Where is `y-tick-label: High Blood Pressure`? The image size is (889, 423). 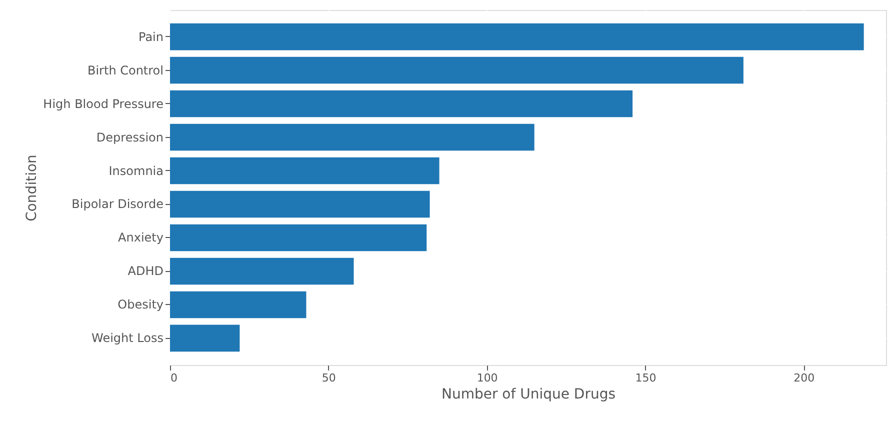
y-tick-label: High Blood Pressure is located at coordinates (103, 103).